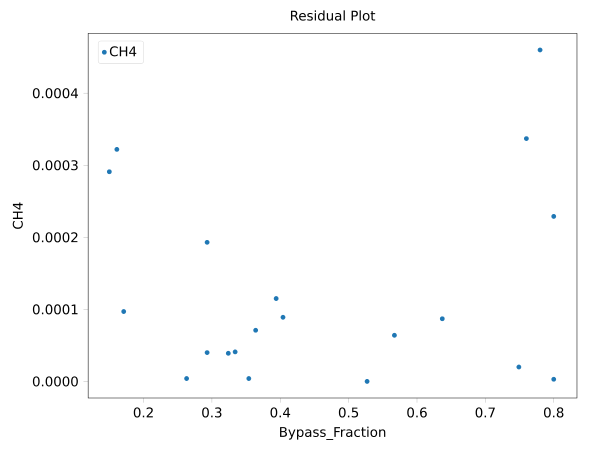 Image resolution: width=593 pixels, height=455 pixels. I want to click on y-tick-label: 0.0004, so click(55, 93).